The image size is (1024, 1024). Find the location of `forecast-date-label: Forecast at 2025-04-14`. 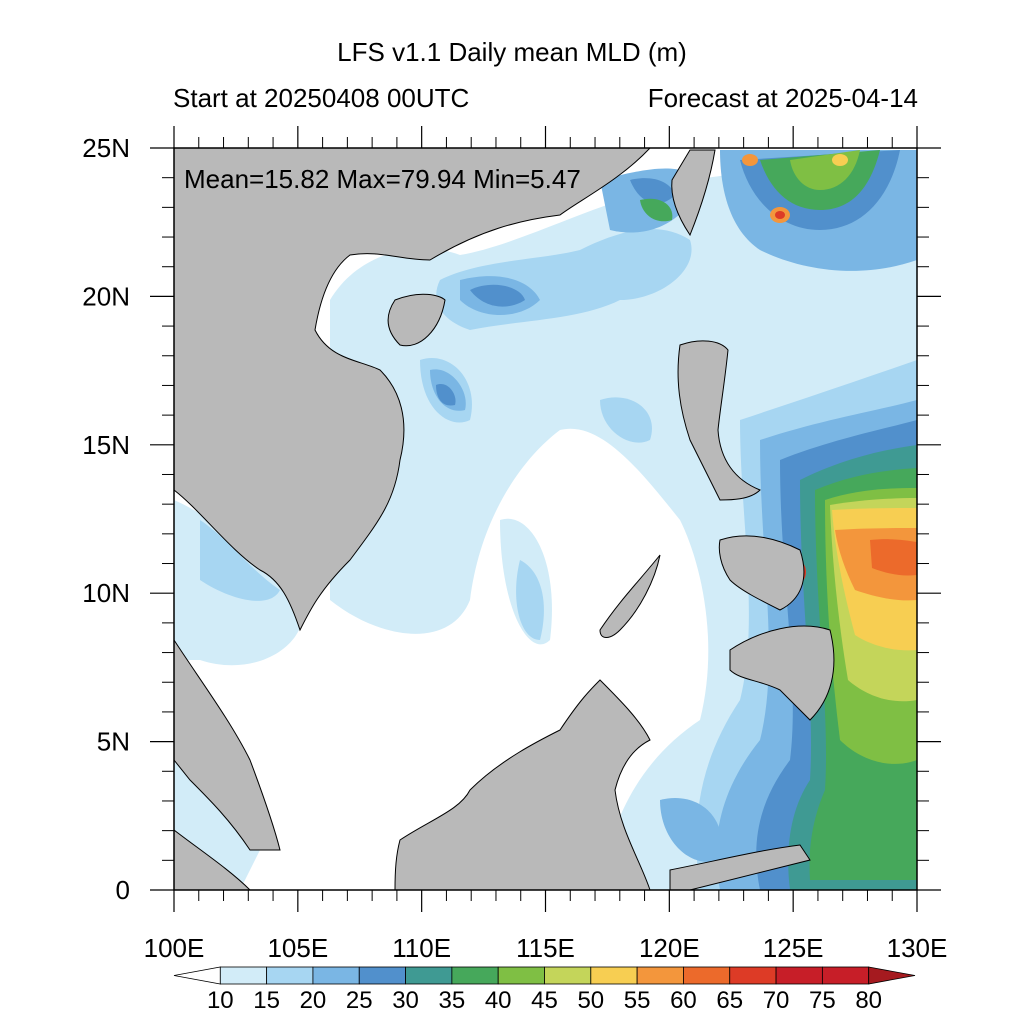

forecast-date-label: Forecast at 2025-04-14 is located at coordinates (782, 98).